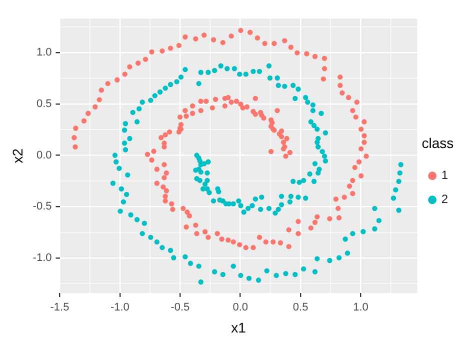 The width and height of the screenshot is (470, 347). I want to click on x-tick-label: 0.0, so click(240, 308).